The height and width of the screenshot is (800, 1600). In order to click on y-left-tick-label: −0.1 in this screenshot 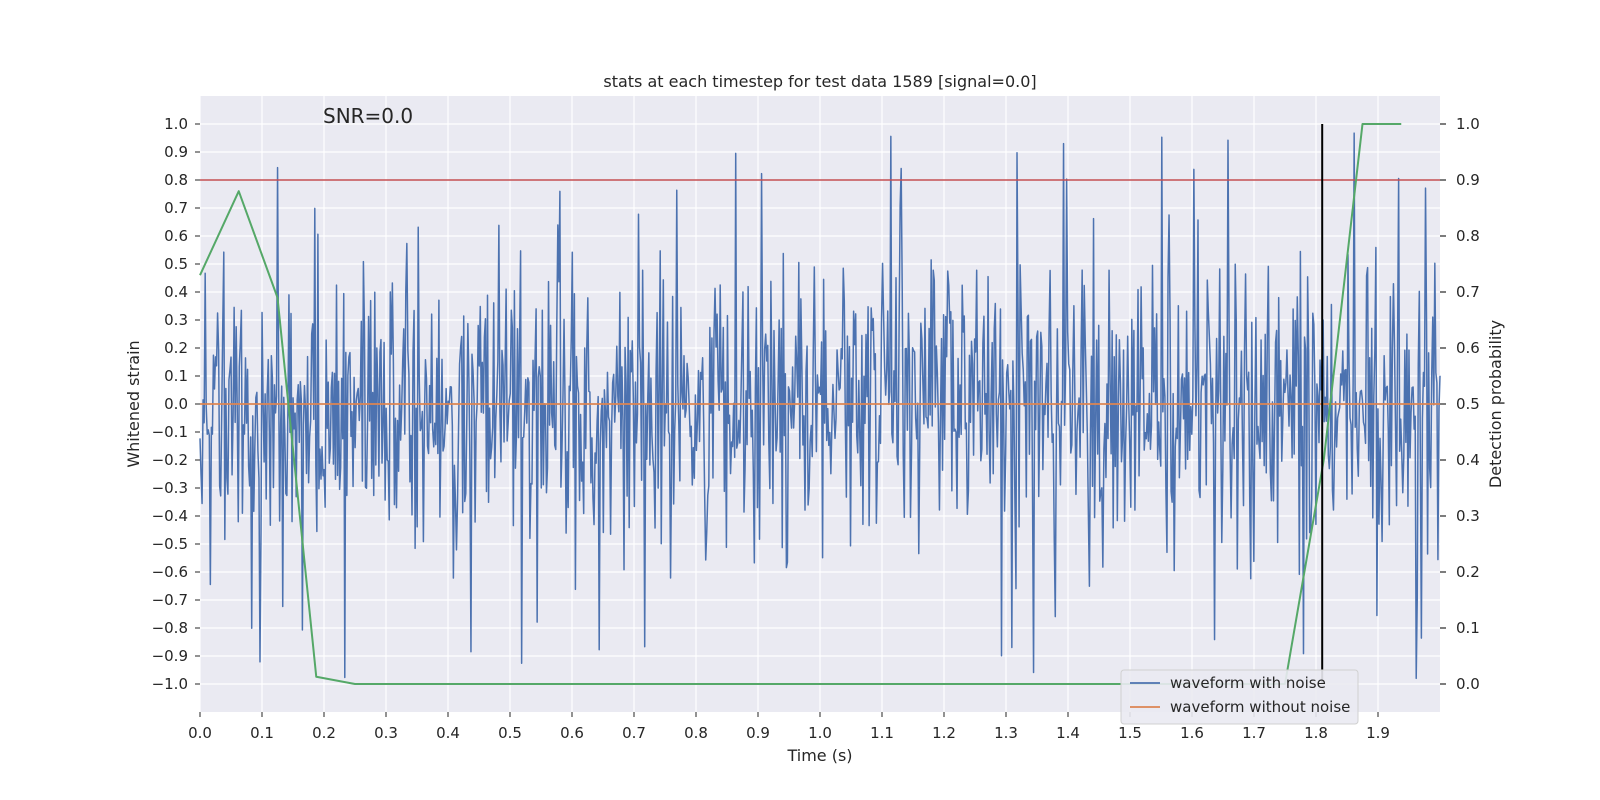, I will do `click(170, 432)`.